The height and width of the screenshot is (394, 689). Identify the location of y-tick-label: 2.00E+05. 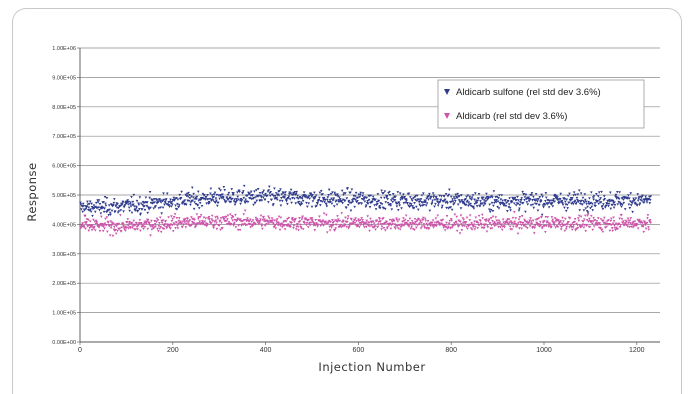
(64, 284).